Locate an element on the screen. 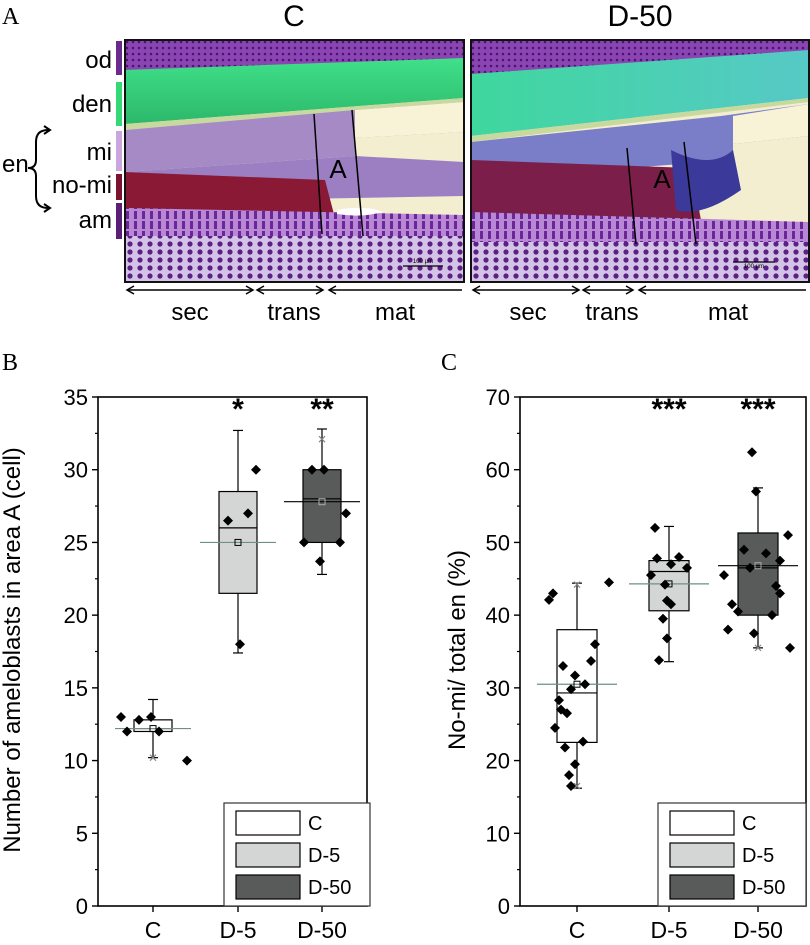  chart-c-legend: C D-5 D-50 is located at coordinates (732, 854).